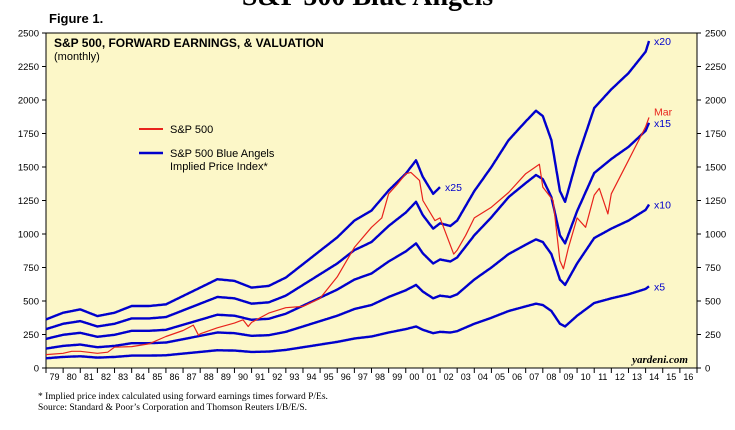 This screenshot has height=430, width=735. Describe the element at coordinates (713, 302) in the screenshot. I see `y-tick-label-right: 500` at that location.